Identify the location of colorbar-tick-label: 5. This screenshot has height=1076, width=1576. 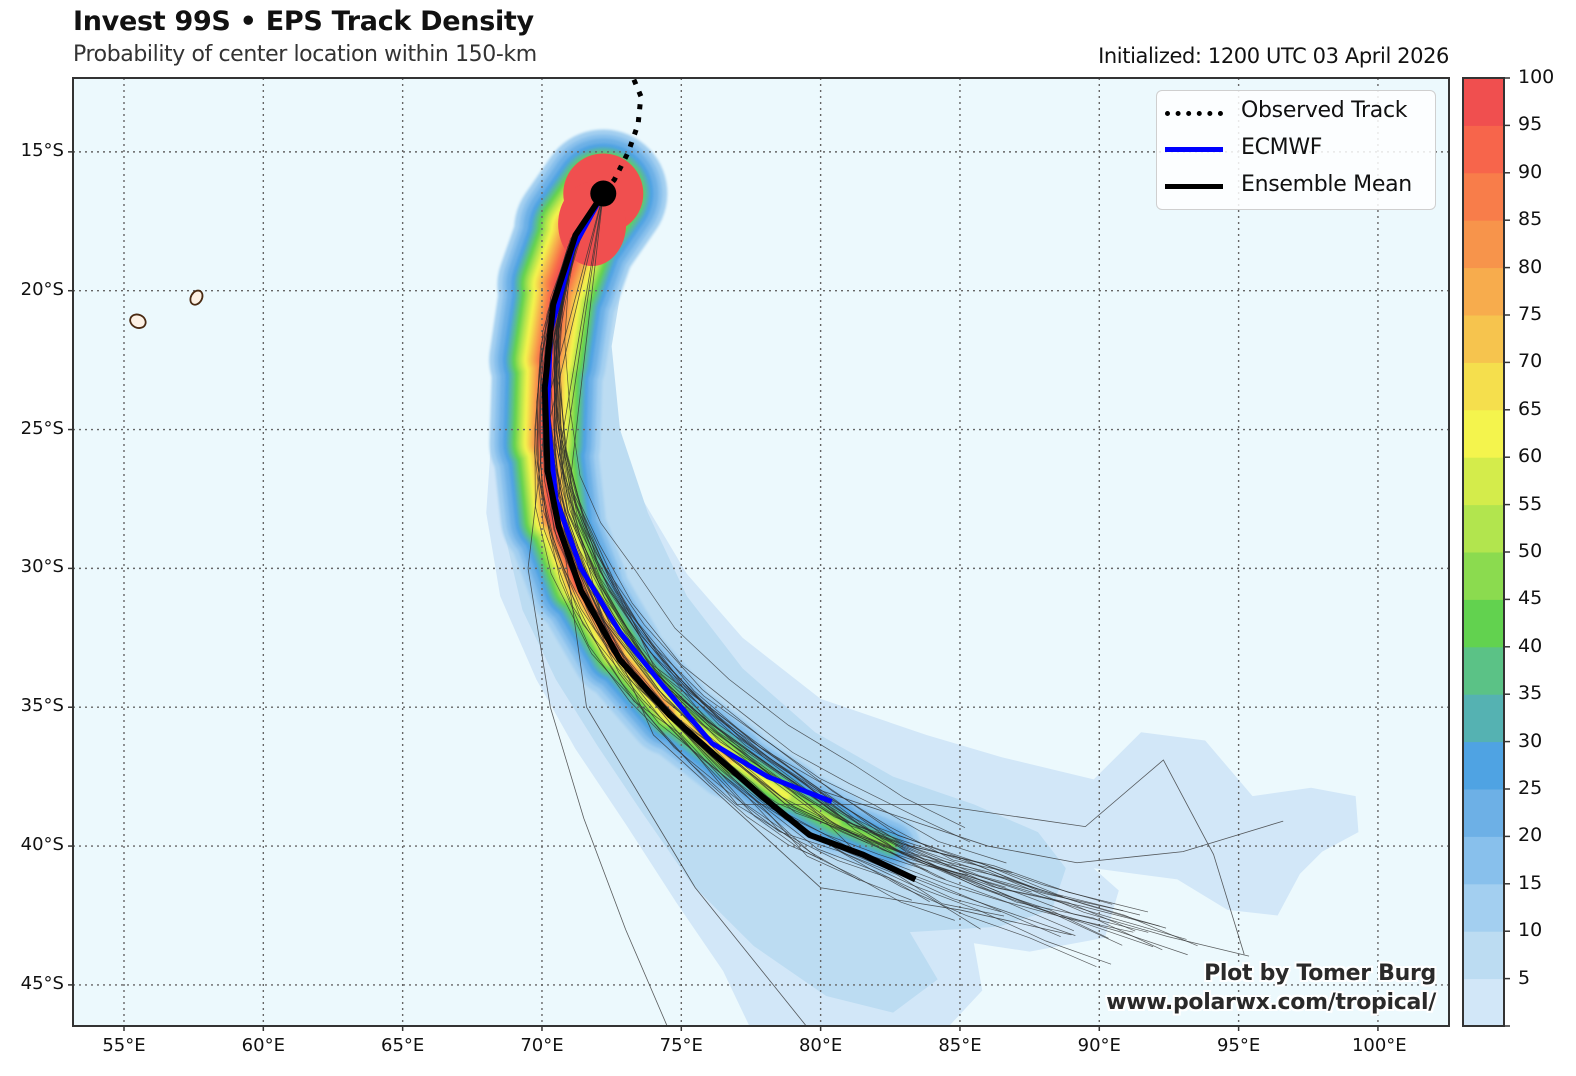
(1524, 977).